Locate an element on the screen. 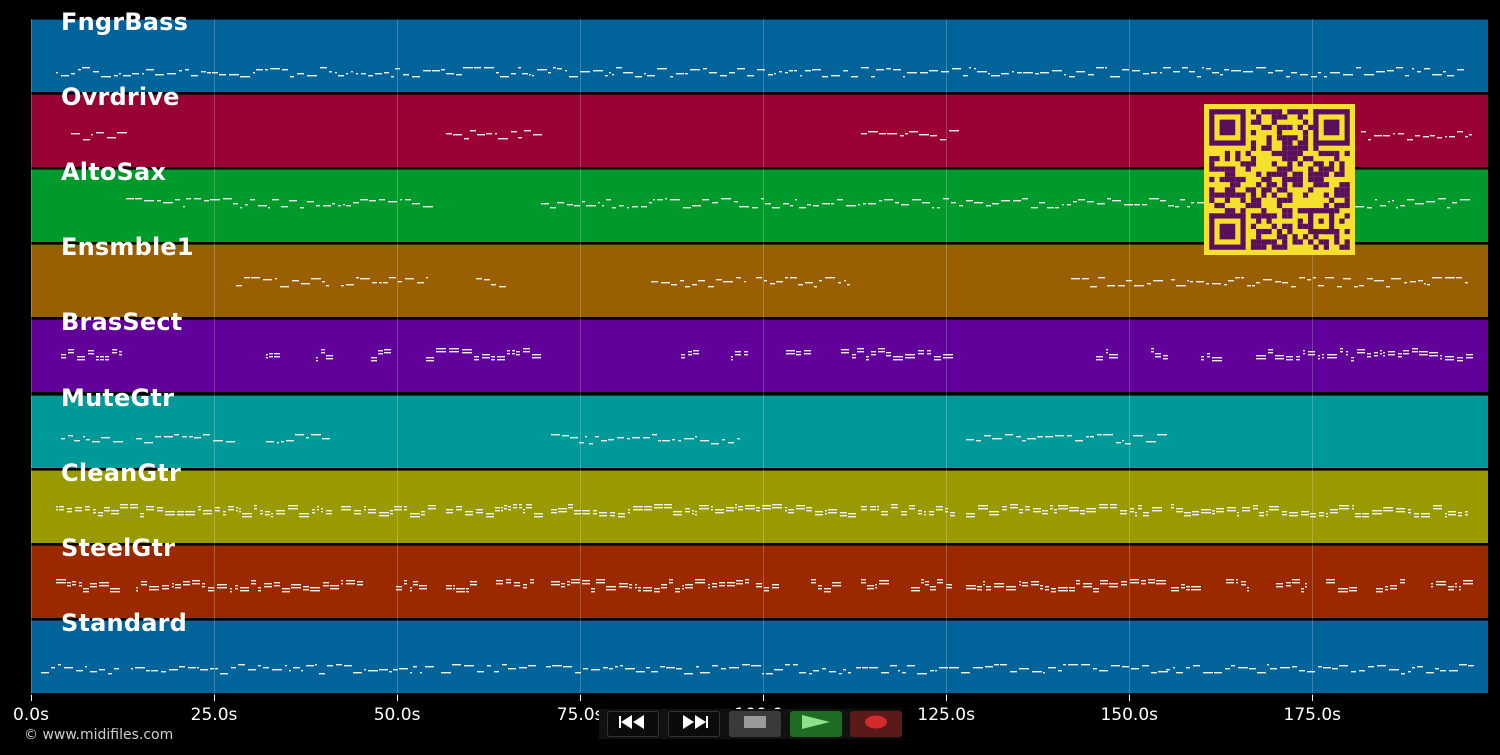 Image resolution: width=1500 pixels, height=755 pixels. record-button is located at coordinates (876, 724).